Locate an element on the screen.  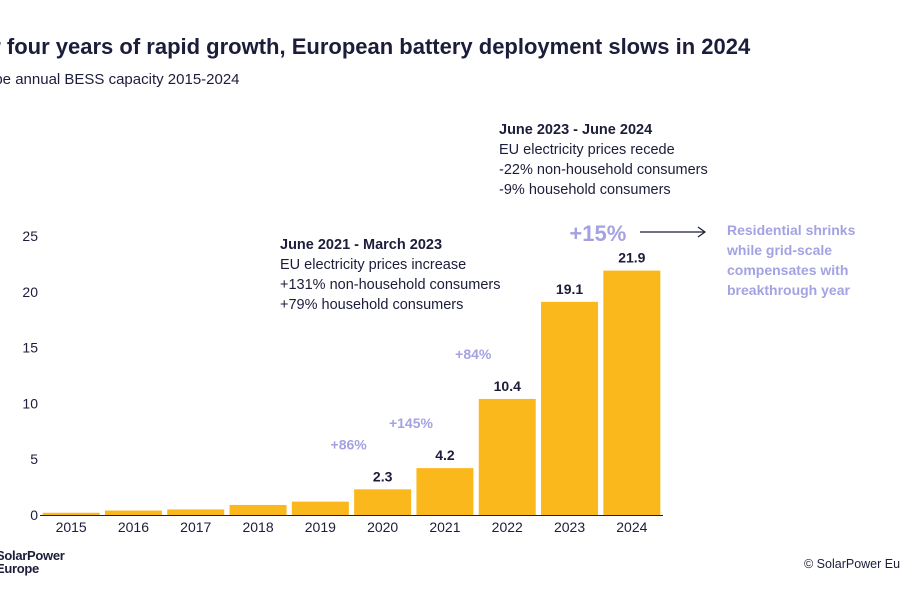
x-tick-label: 2019 is located at coordinates (320, 527).